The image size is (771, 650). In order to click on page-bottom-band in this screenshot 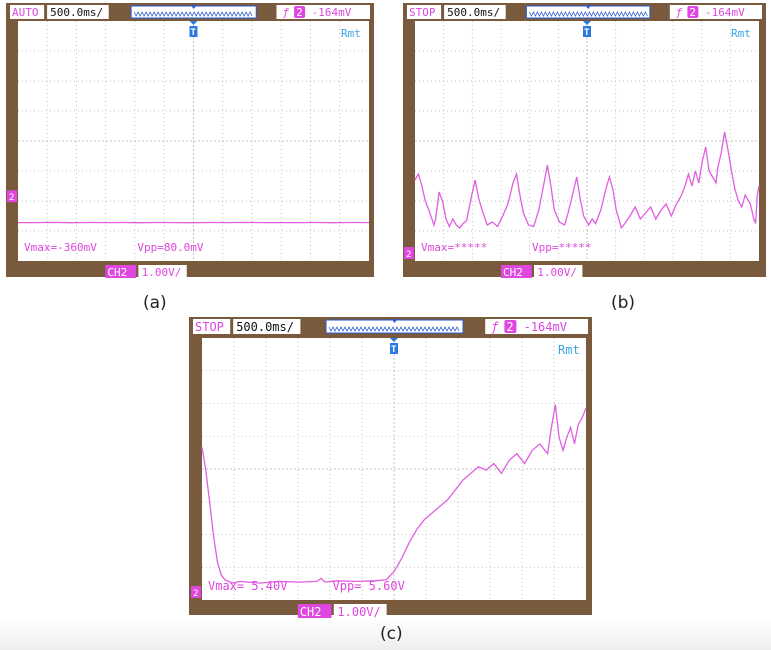, I will do `click(385, 634)`.